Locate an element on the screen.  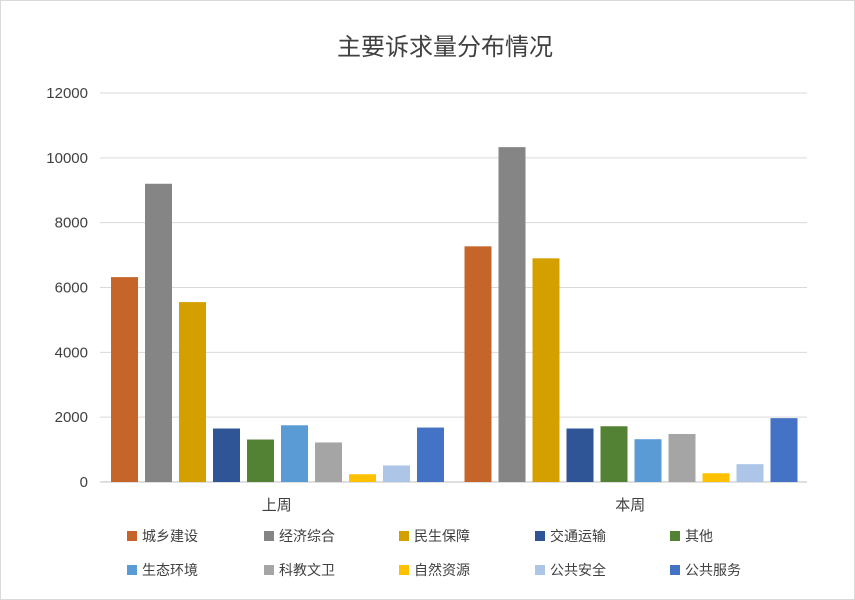
y-tick-label: 10000 is located at coordinates (67, 158).